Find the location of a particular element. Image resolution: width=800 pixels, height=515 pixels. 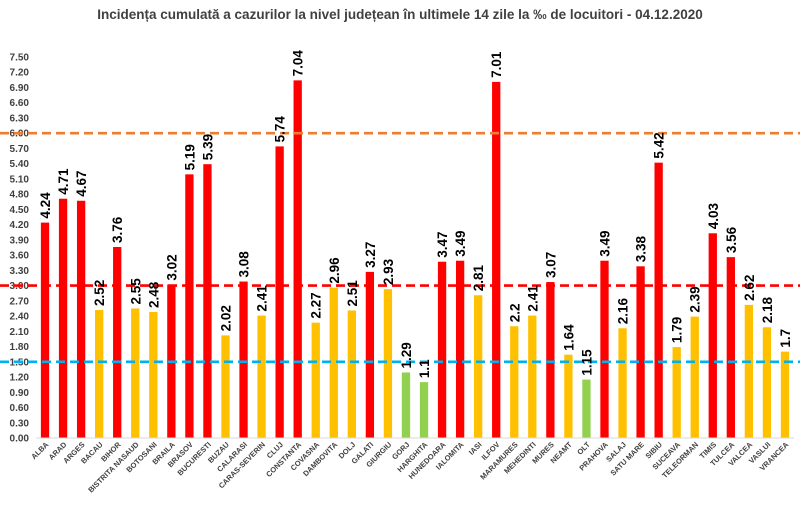

data-label: 2.51 is located at coordinates (352, 293).